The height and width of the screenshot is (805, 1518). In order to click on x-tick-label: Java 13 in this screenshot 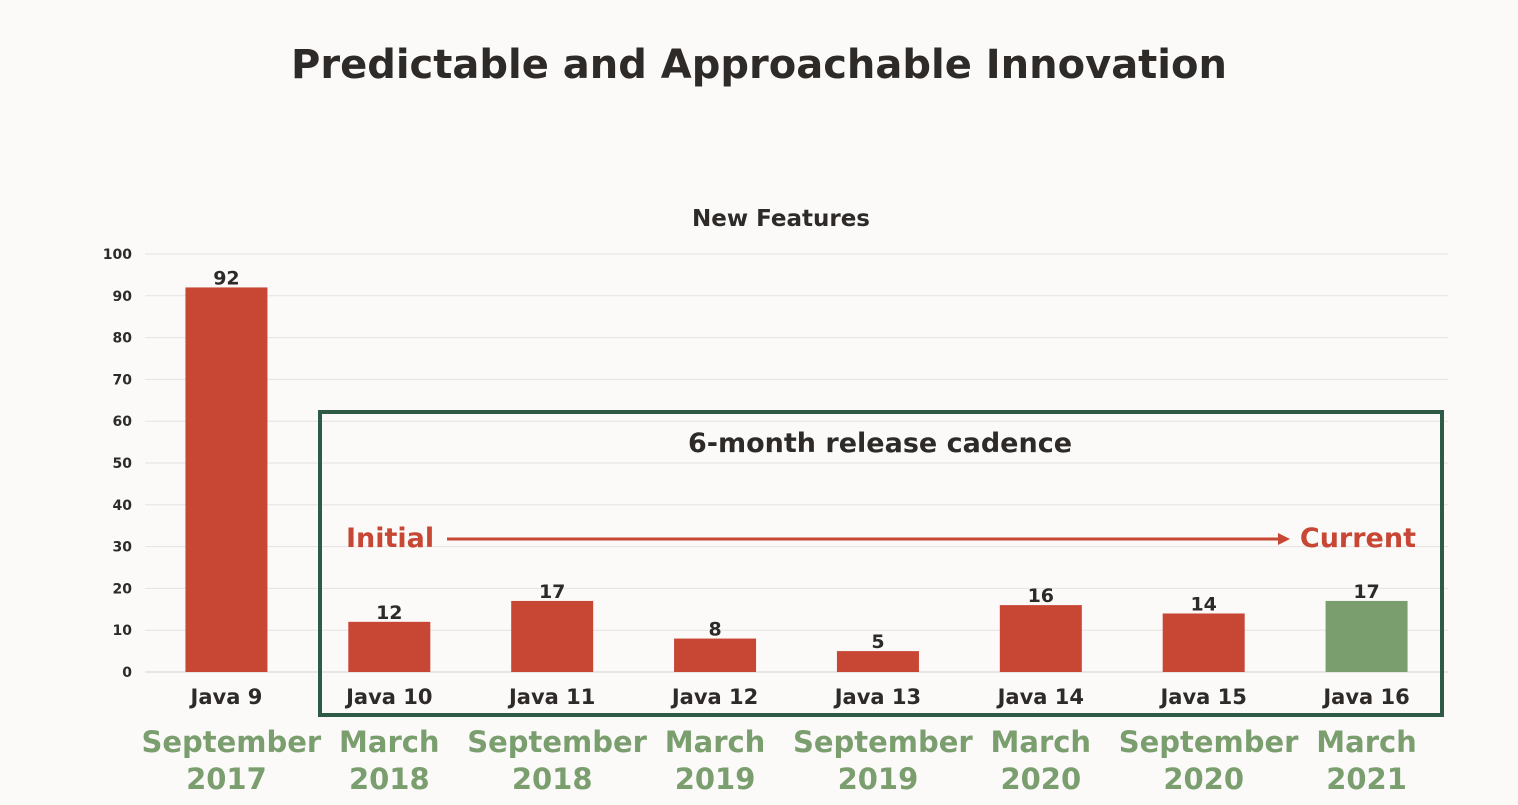, I will do `click(877, 697)`.